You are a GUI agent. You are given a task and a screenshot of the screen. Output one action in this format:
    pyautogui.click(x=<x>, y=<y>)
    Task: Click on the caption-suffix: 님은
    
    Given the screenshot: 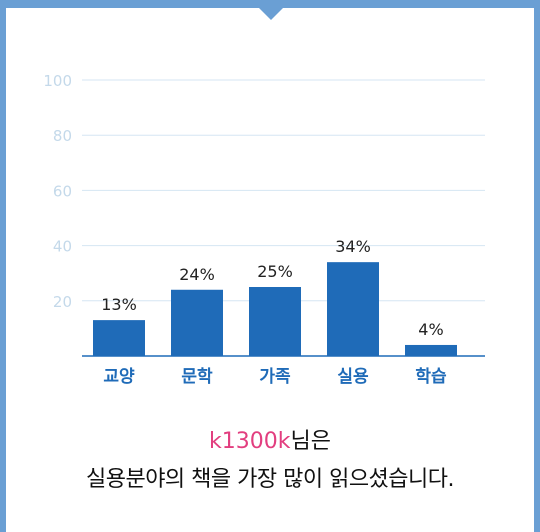 What is the action you would take?
    pyautogui.click(x=310, y=441)
    